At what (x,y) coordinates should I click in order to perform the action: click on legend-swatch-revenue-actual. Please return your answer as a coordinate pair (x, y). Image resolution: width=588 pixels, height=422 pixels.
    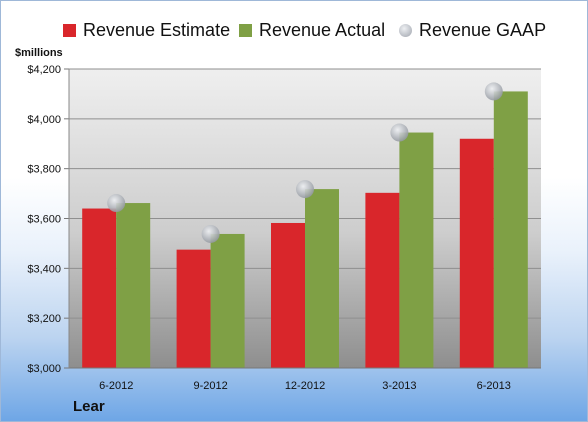
    Looking at the image, I should click on (245, 30).